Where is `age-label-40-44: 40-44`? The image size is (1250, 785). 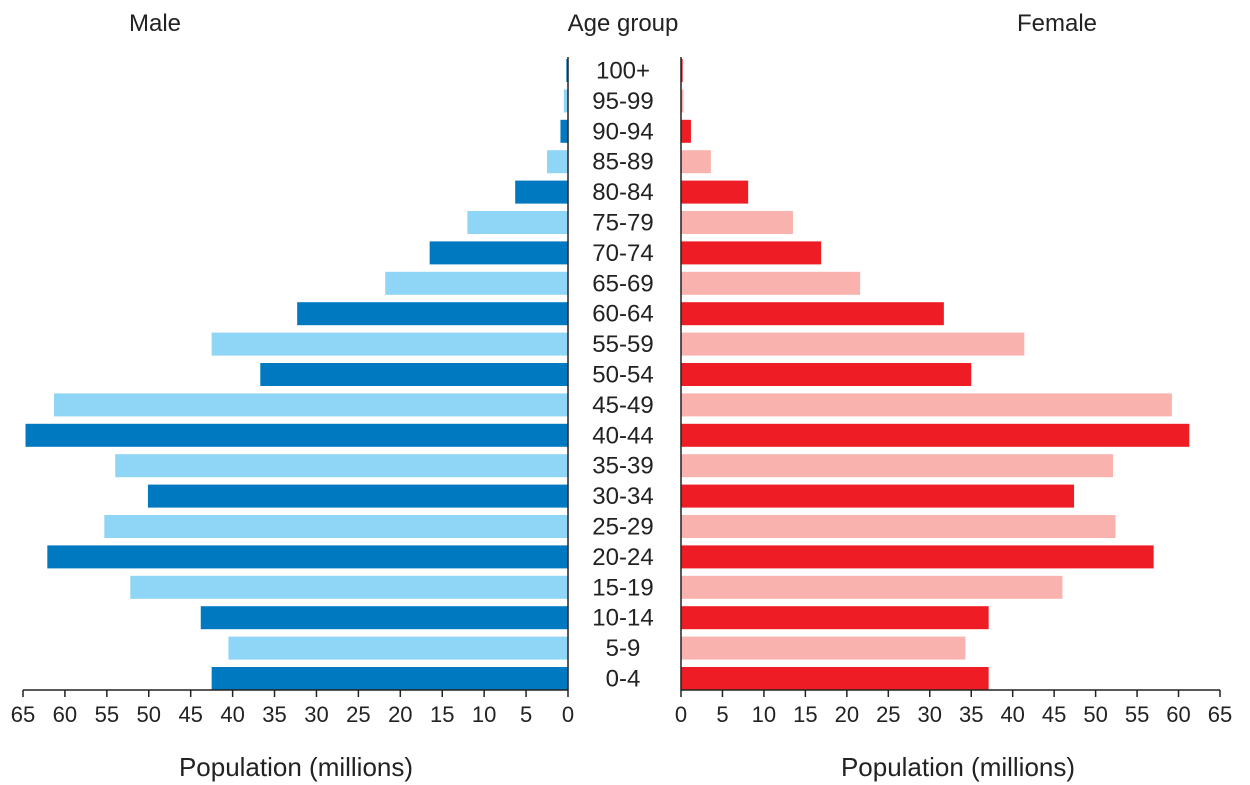 age-label-40-44: 40-44 is located at coordinates (622, 435).